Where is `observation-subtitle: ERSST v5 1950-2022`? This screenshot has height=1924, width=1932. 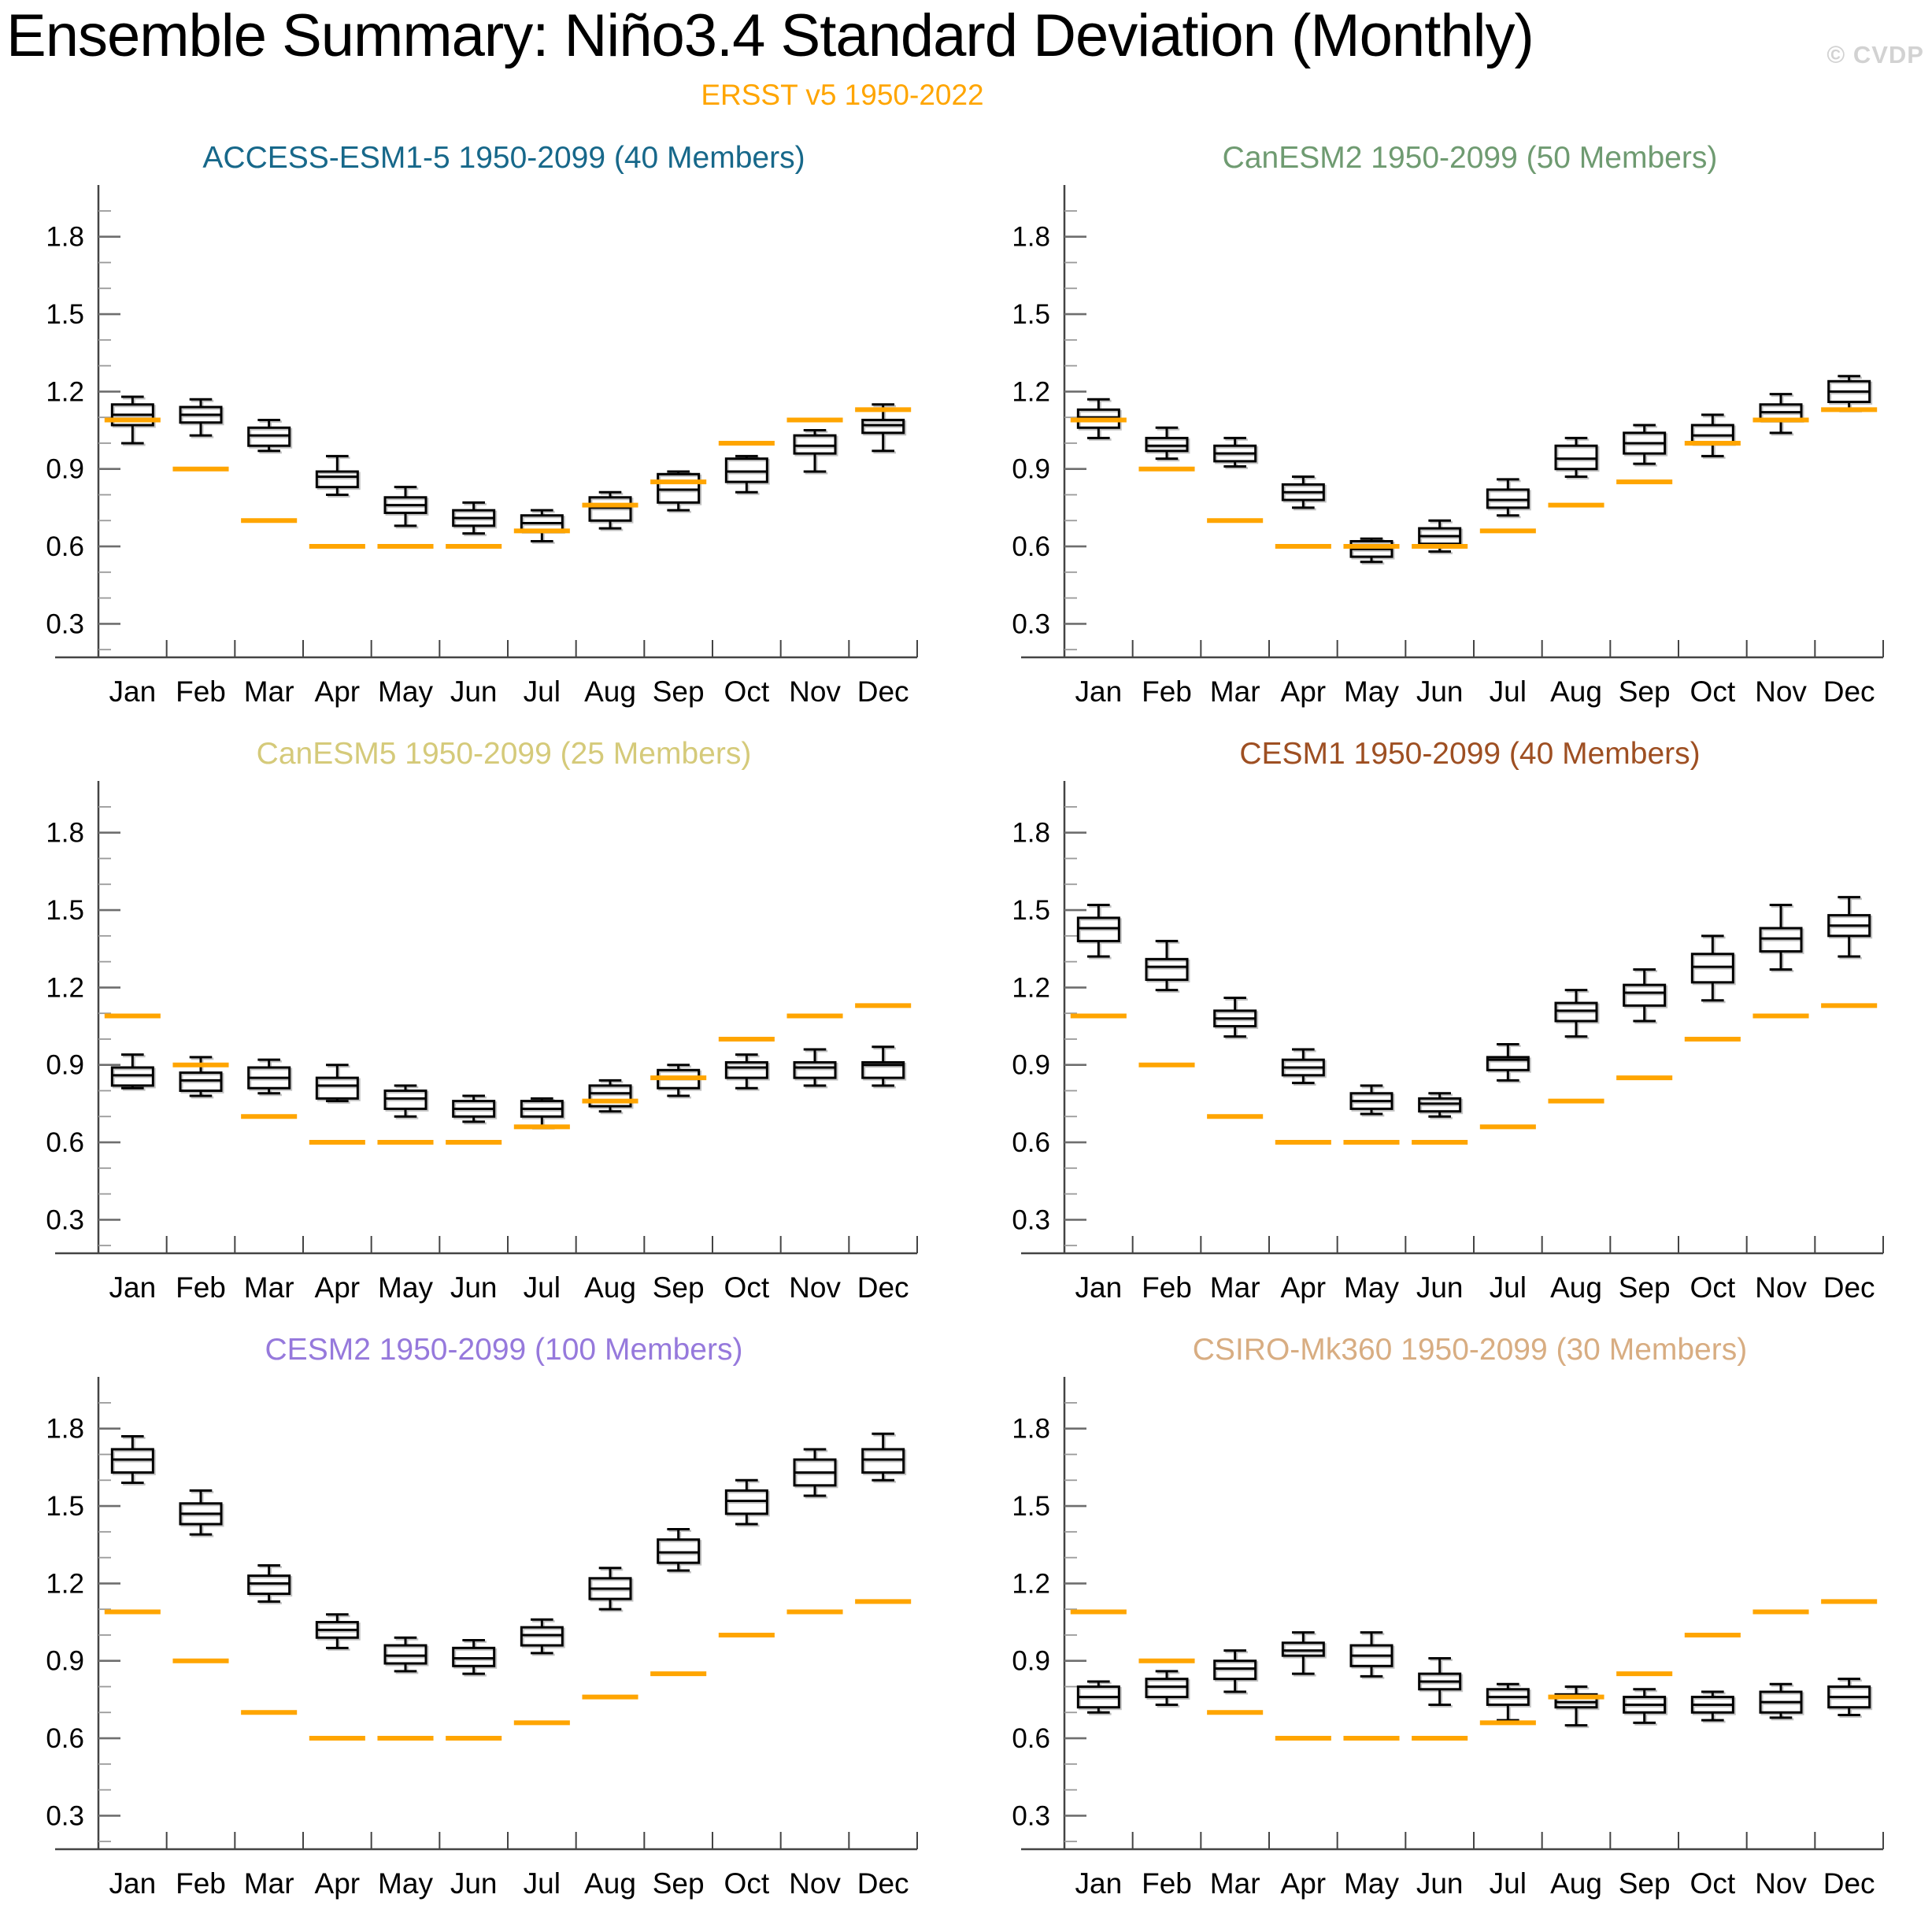 observation-subtitle: ERSST v5 1950-2022 is located at coordinates (842, 95).